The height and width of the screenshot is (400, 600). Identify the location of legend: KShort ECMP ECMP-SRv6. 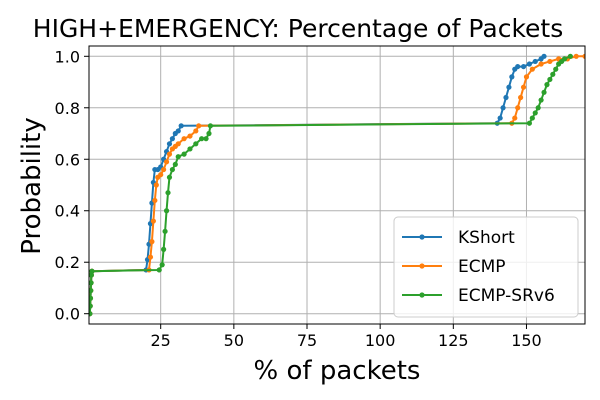
(486, 267).